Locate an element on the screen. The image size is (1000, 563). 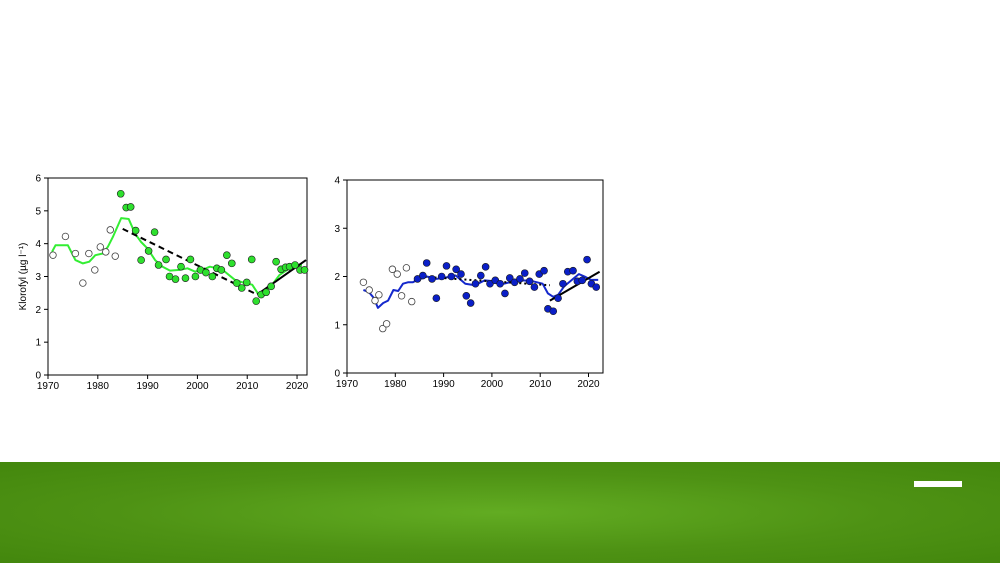
footer-accent-bar is located at coordinates (938, 484).